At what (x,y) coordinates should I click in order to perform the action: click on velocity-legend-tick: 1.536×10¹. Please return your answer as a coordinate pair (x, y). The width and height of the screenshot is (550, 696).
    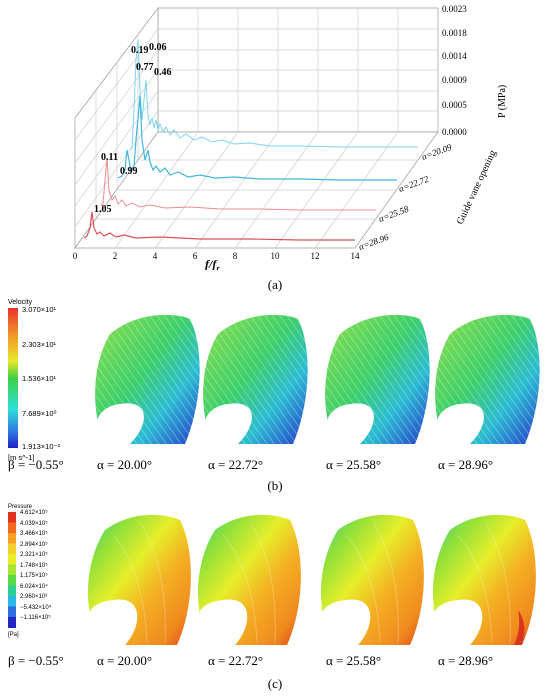
    Looking at the image, I should click on (39, 378).